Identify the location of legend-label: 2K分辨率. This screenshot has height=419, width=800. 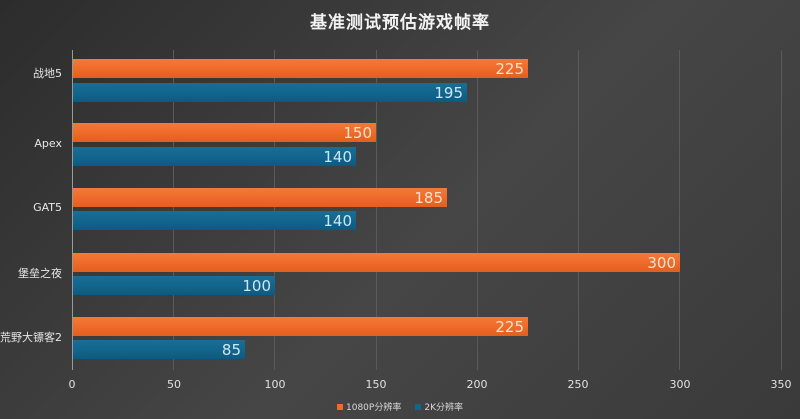
(443, 408).